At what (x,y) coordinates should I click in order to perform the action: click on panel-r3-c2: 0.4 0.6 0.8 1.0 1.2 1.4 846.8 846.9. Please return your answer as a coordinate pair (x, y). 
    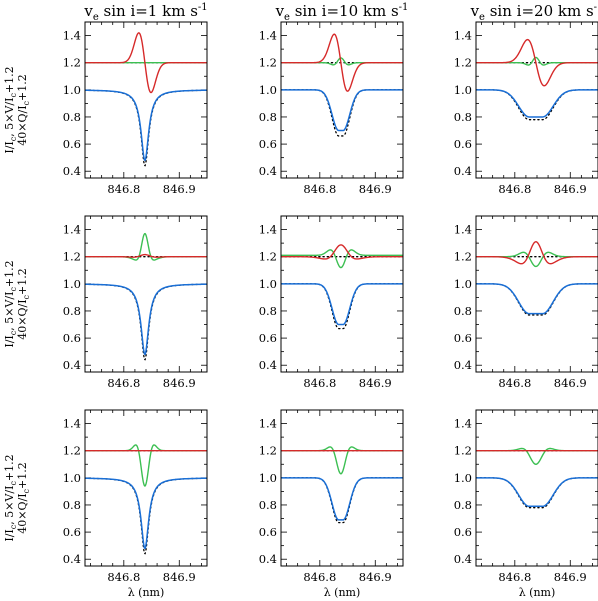
    Looking at the image, I should click on (331, 496).